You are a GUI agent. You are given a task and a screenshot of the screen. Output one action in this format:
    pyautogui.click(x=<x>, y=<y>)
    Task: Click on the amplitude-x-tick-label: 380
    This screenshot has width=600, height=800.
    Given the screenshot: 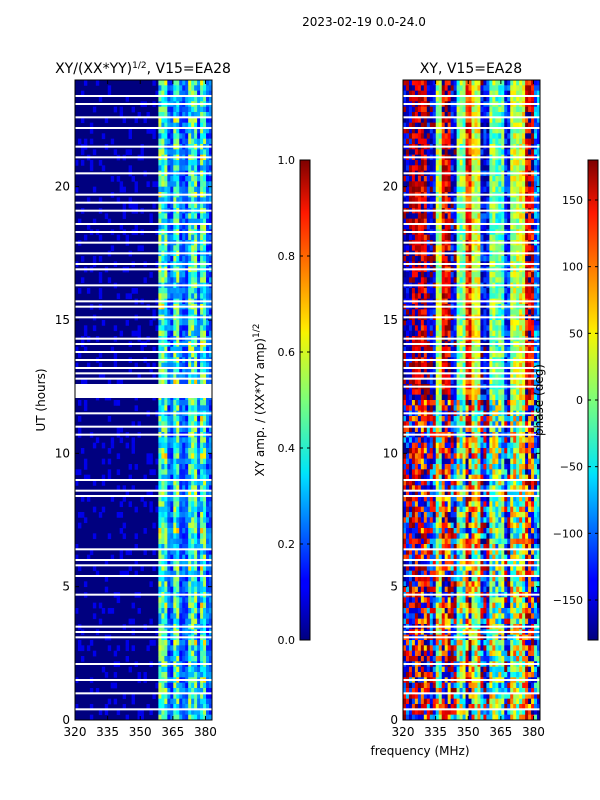 What is the action you would take?
    pyautogui.click(x=205, y=732)
    